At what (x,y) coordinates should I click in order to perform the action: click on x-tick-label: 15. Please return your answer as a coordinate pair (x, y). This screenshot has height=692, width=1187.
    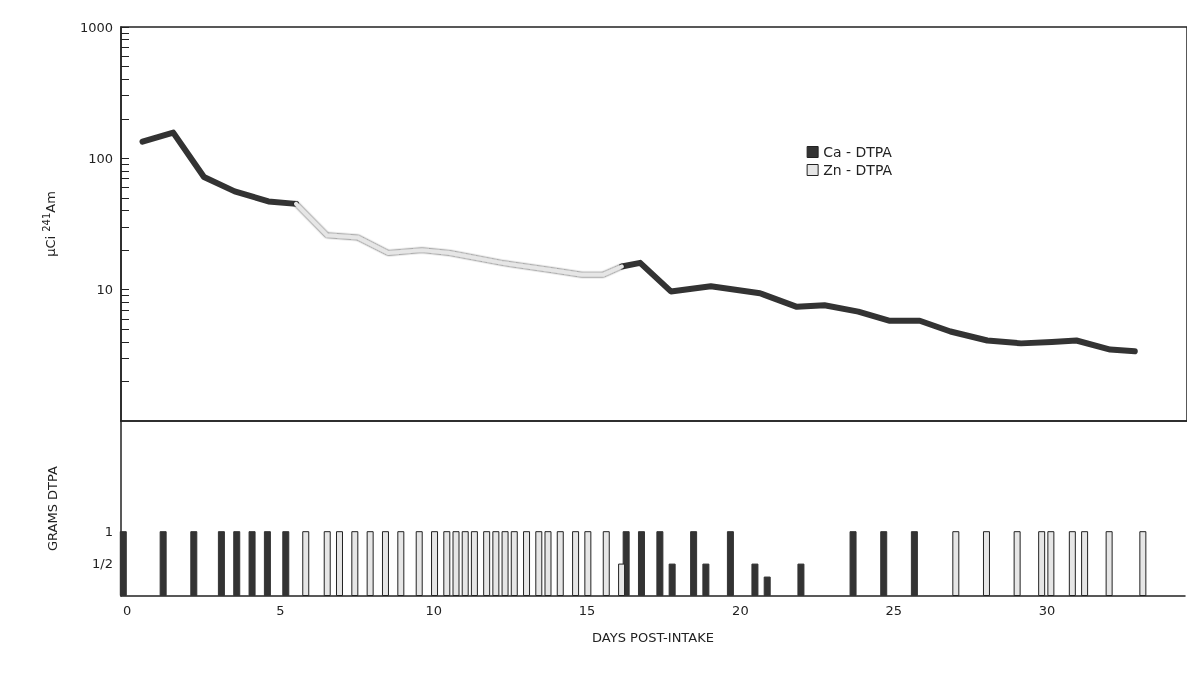
    Looking at the image, I should click on (587, 610).